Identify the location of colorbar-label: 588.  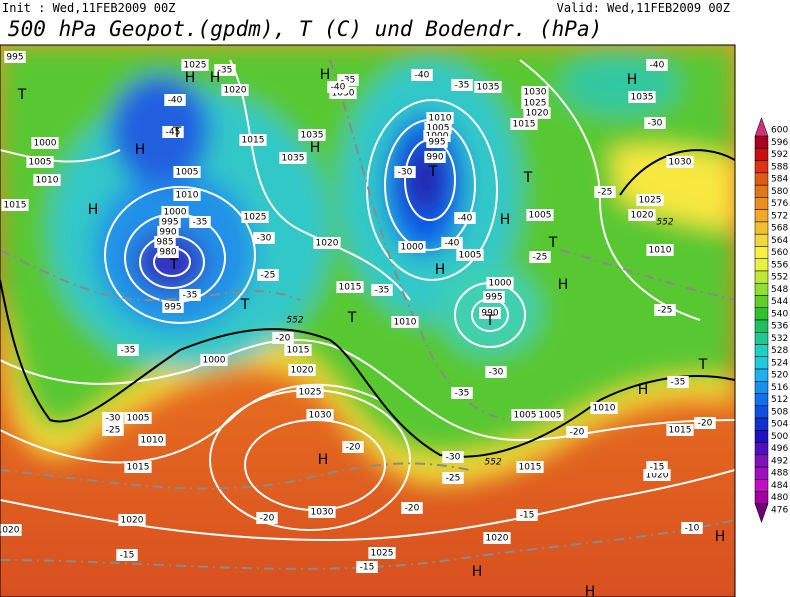
(779, 167).